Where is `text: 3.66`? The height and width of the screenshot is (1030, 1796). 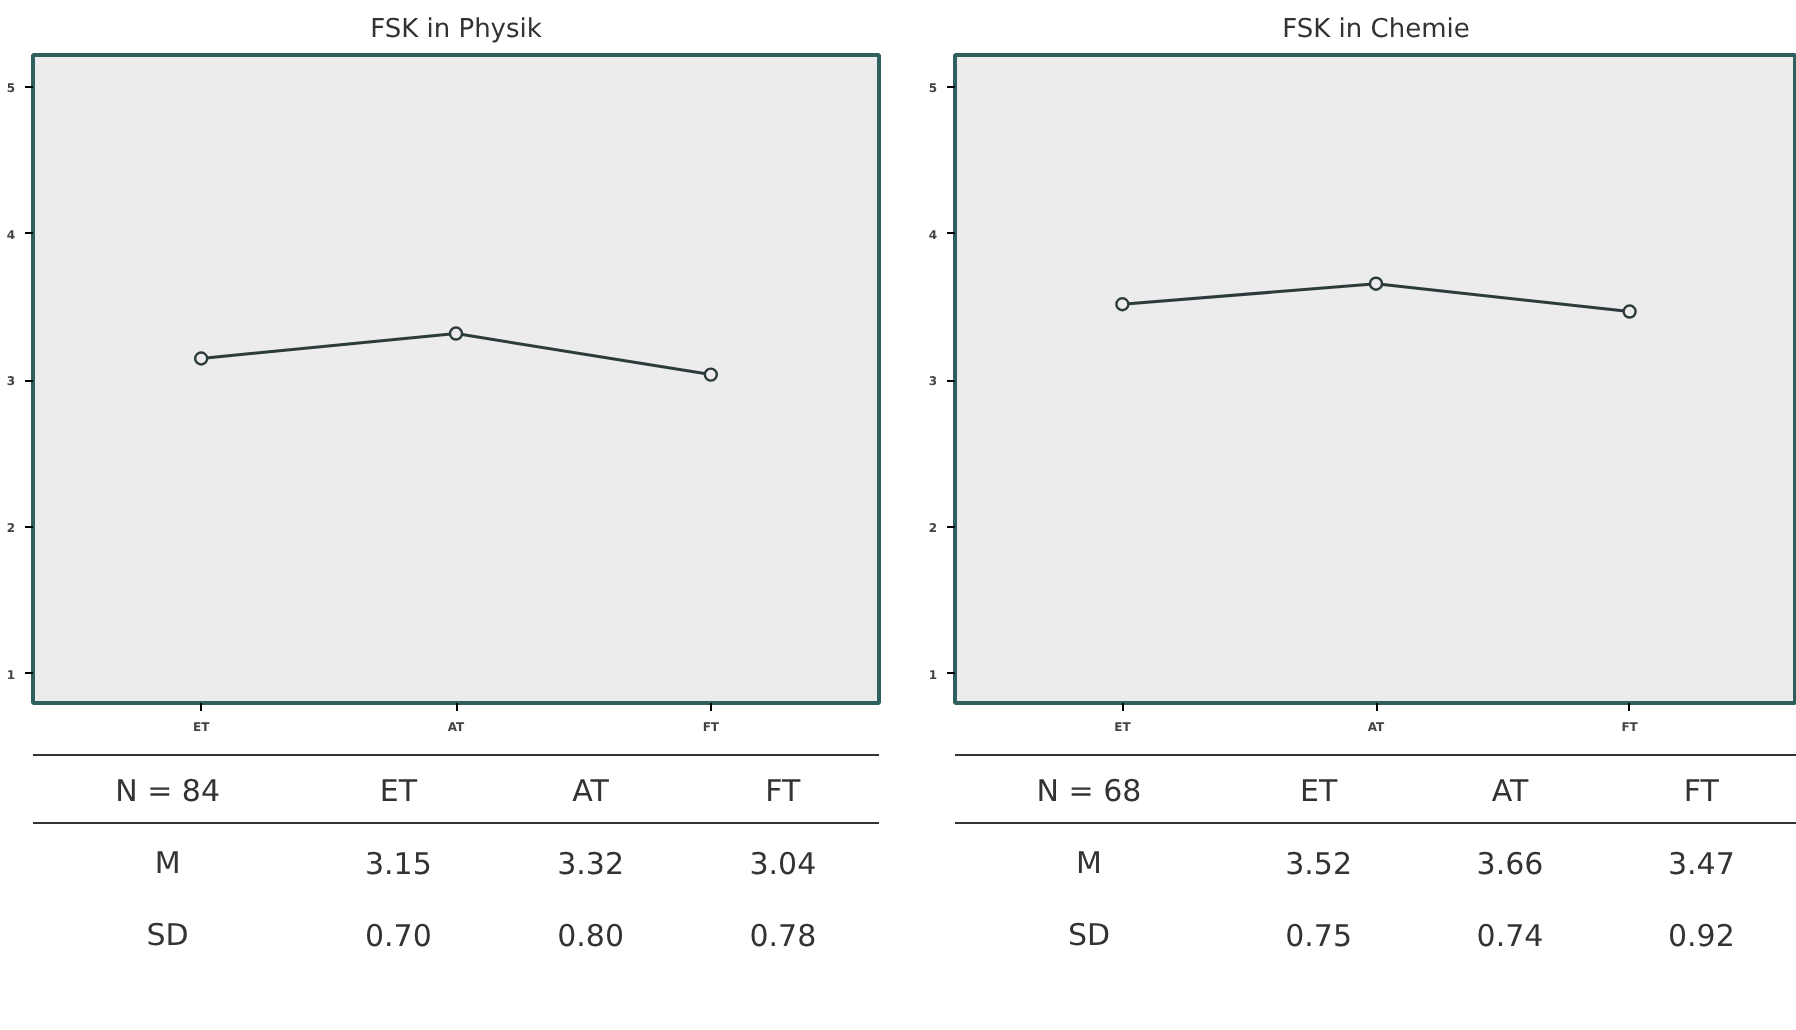
text: 3.66 is located at coordinates (1510, 864).